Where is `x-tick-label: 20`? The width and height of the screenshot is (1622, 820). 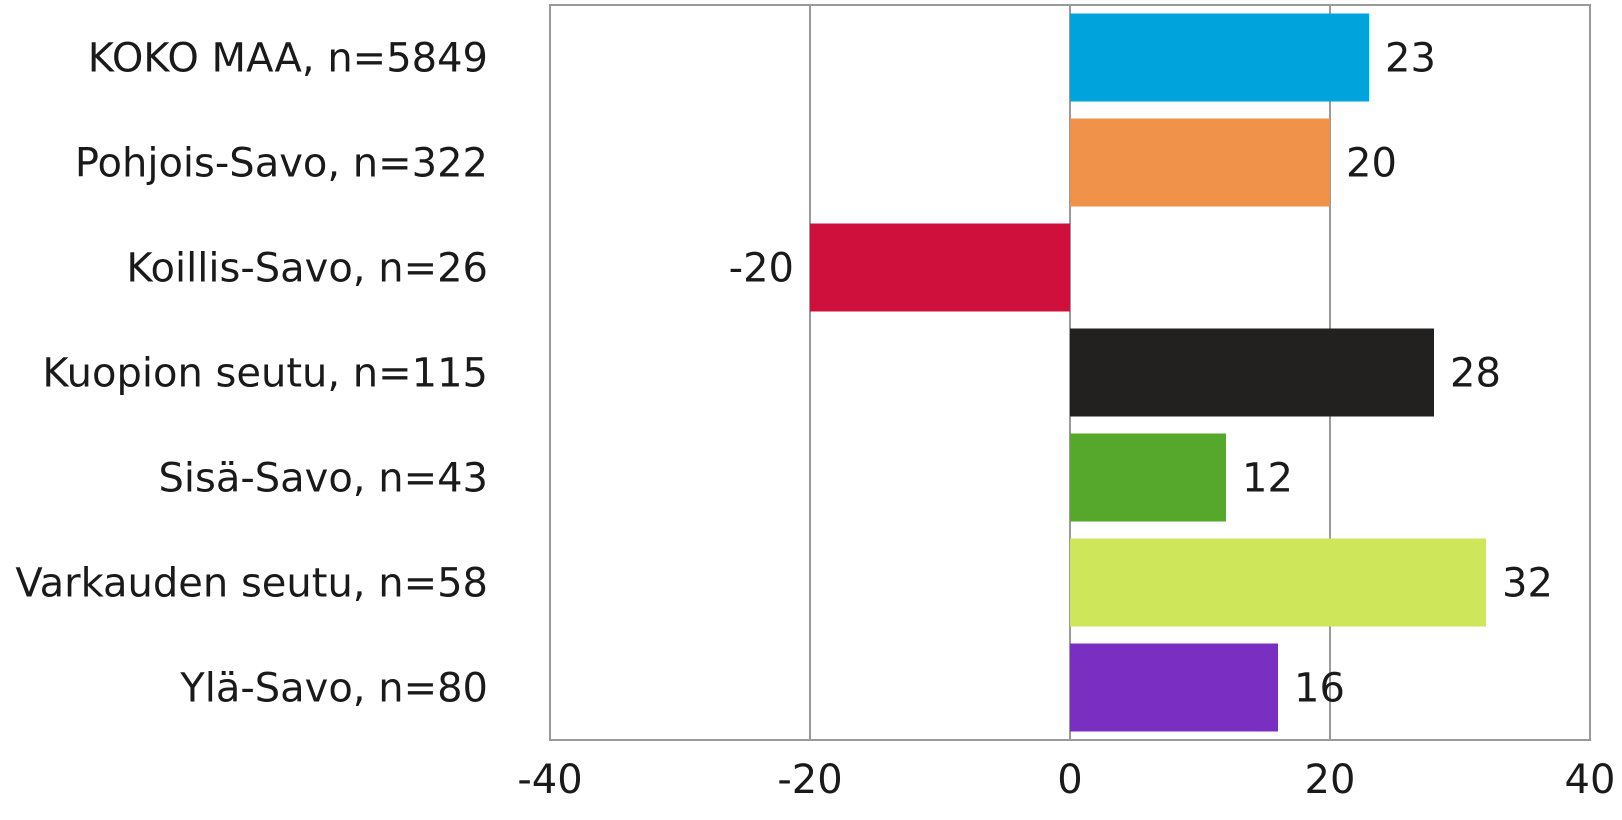 x-tick-label: 20 is located at coordinates (1330, 780).